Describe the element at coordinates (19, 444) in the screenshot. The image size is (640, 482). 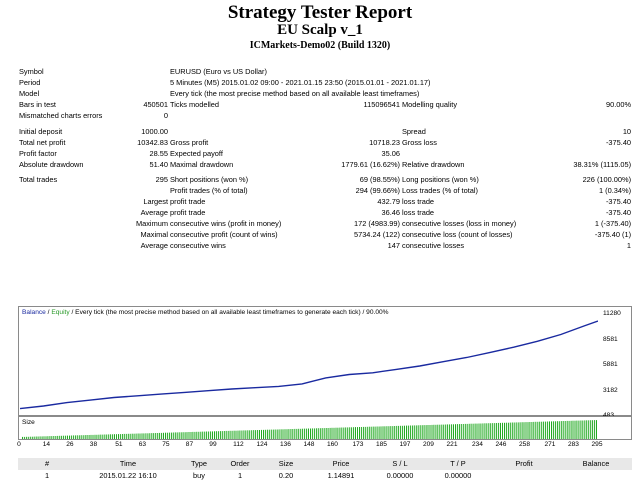
I see `x-tick-label: 0` at that location.